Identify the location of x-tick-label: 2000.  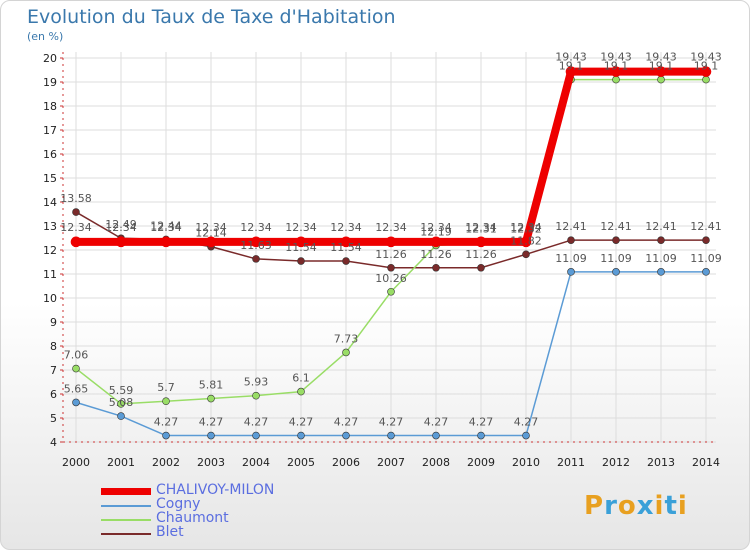
(76, 462).